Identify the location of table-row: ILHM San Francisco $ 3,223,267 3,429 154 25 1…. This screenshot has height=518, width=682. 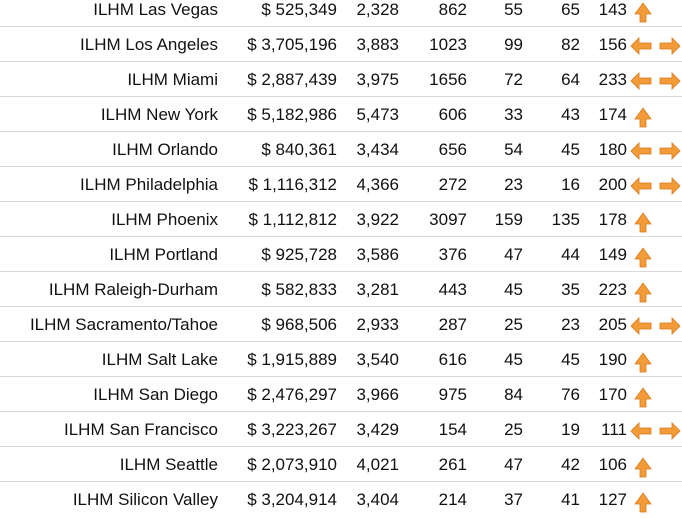
(341, 429).